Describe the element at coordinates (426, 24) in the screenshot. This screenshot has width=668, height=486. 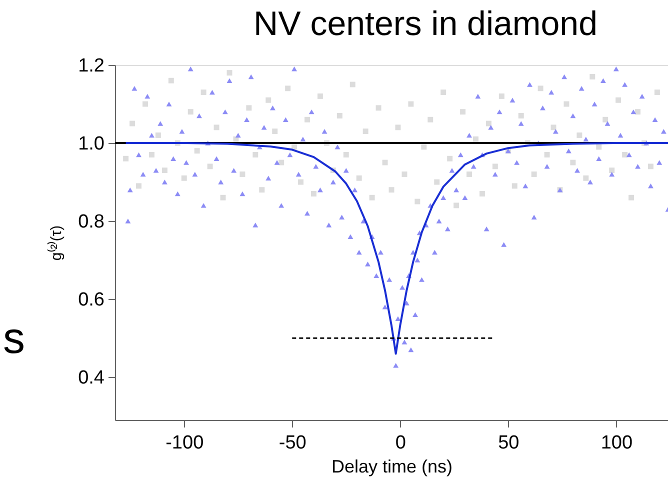
I see `chart-title: NV centers in diamond` at that location.